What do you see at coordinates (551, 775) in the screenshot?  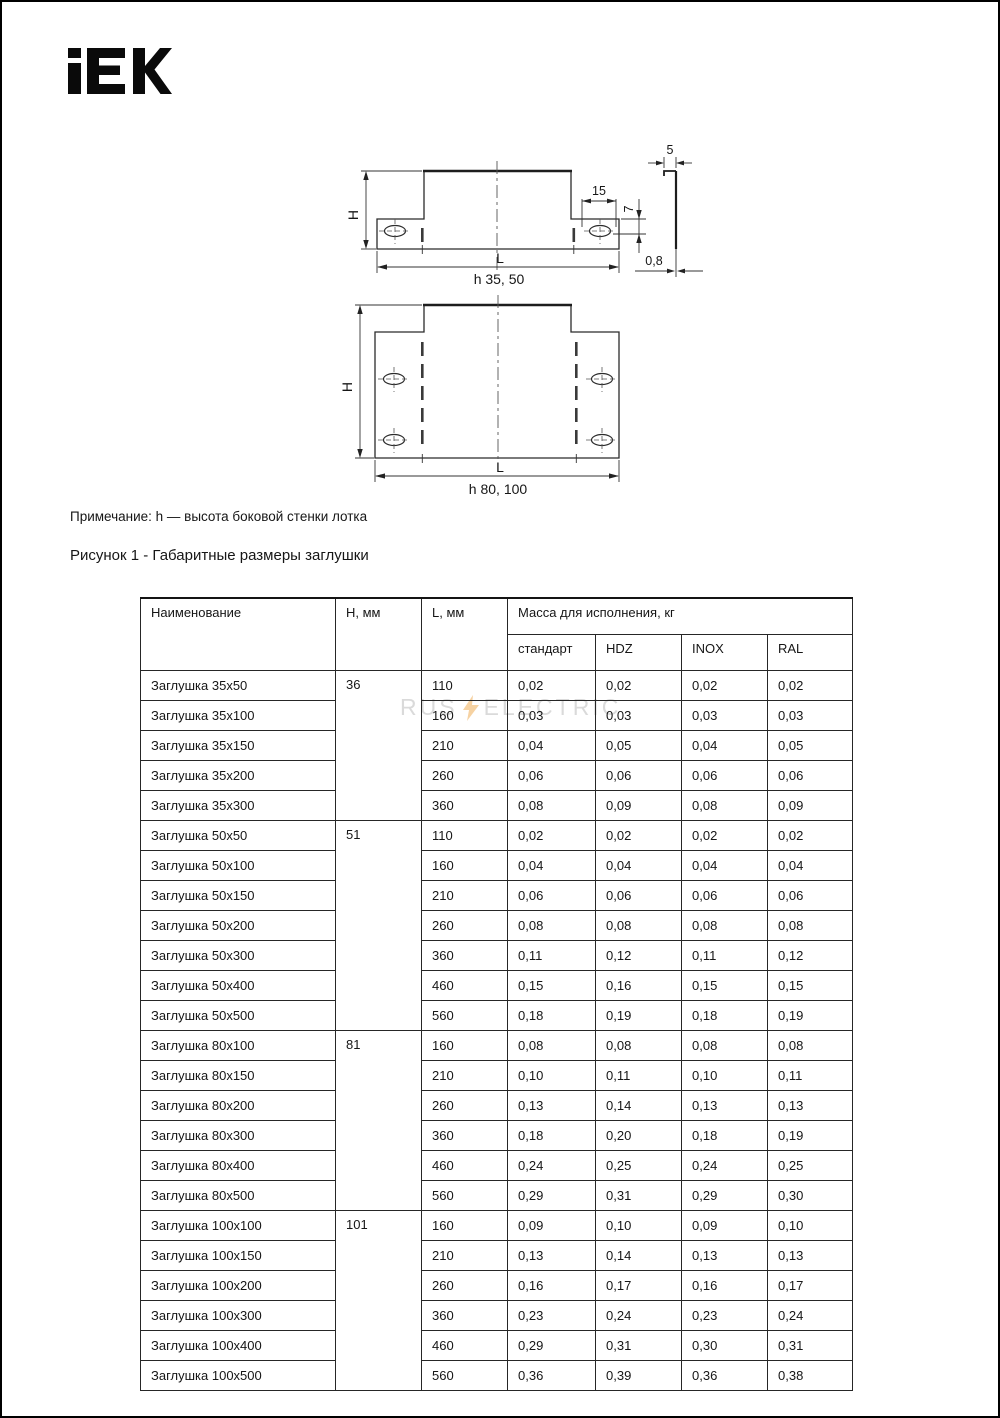 I see `mass-standard-cell: 0,06` at bounding box center [551, 775].